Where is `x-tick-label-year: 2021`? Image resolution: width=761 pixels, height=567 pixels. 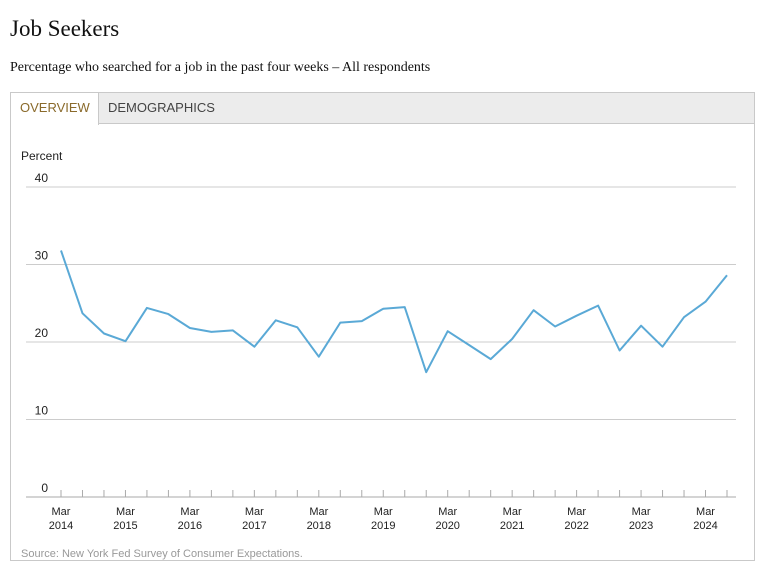
x-tick-label-year: 2021 is located at coordinates (512, 526).